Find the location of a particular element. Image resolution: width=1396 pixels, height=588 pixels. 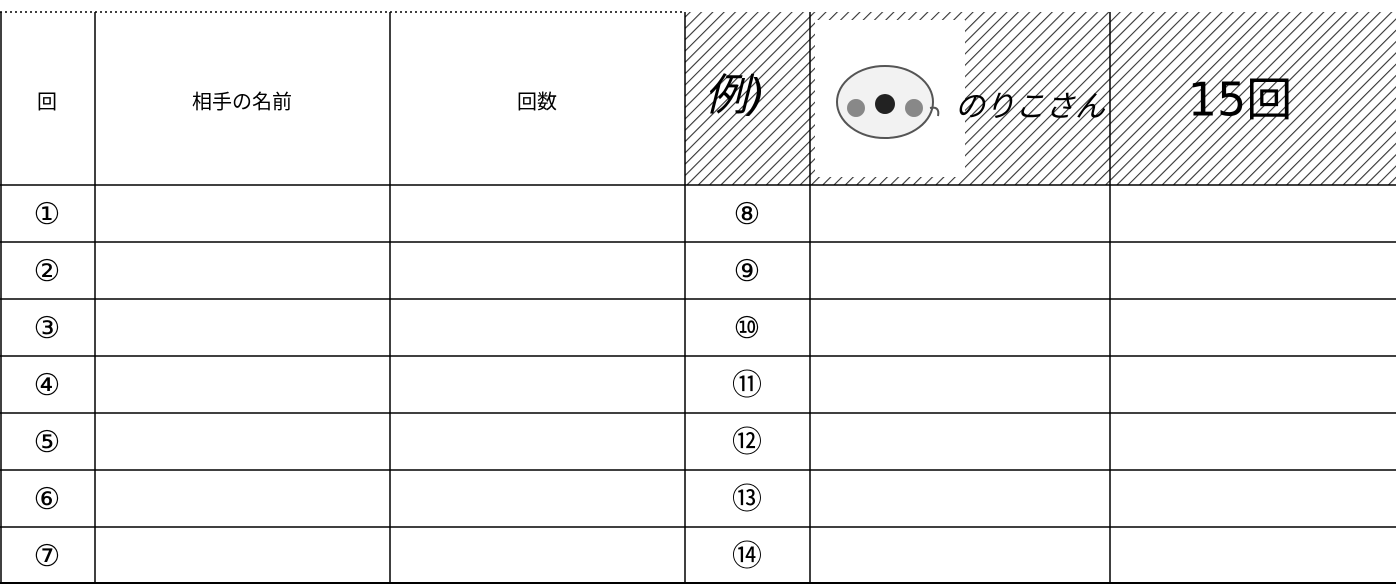

row-number: ④ is located at coordinates (47, 385).